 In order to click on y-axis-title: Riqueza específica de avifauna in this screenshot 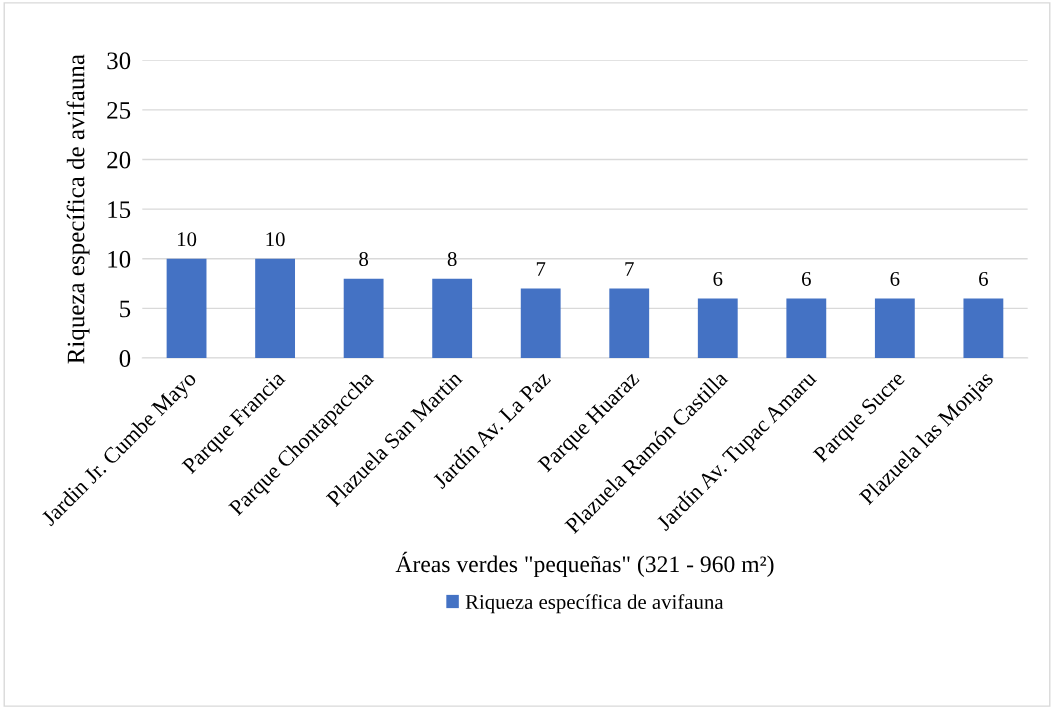, I will do `click(78, 209)`.